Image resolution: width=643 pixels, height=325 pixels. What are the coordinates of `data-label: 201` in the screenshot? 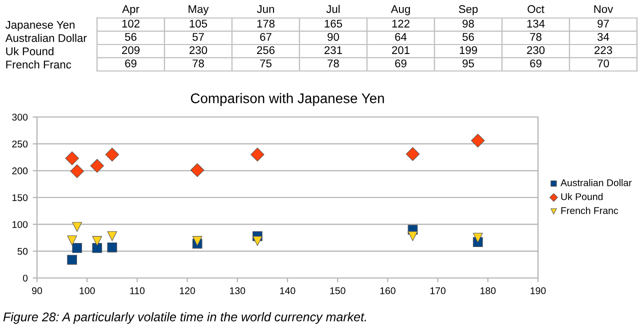 It's located at (401, 50).